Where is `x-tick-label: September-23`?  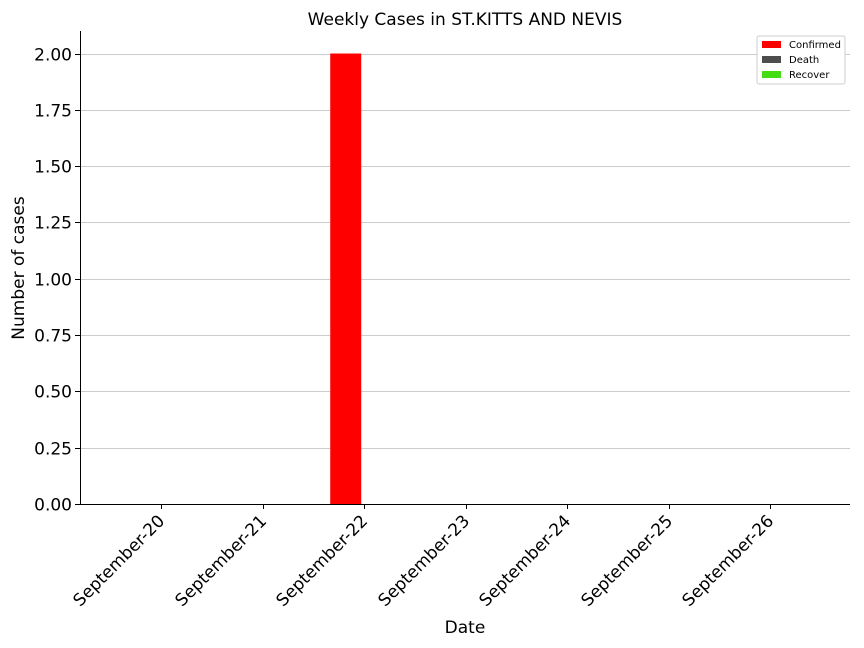 x-tick-label: September-23 is located at coordinates (424, 560).